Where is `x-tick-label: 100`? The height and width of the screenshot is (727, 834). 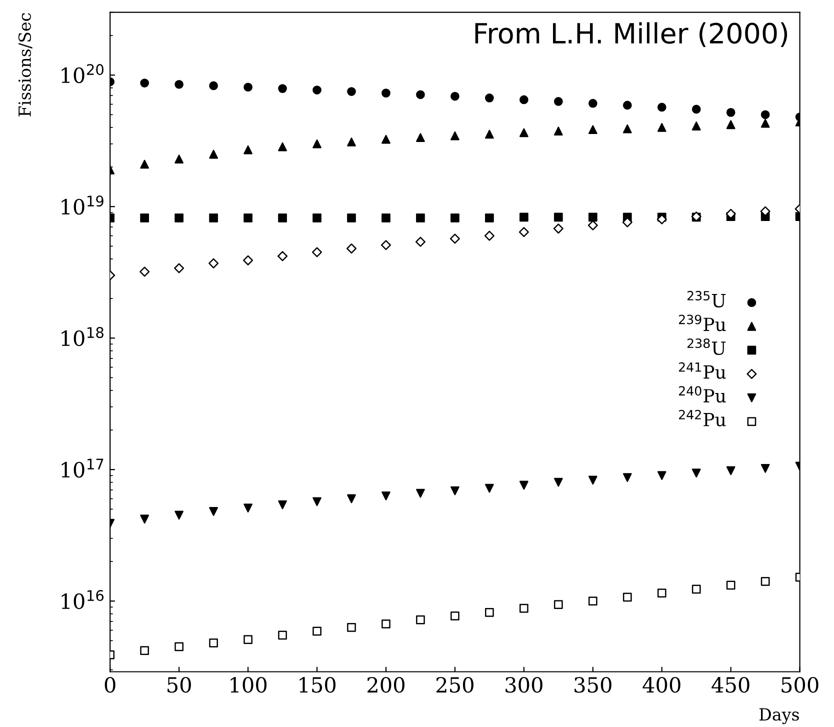 x-tick-label: 100 is located at coordinates (248, 684).